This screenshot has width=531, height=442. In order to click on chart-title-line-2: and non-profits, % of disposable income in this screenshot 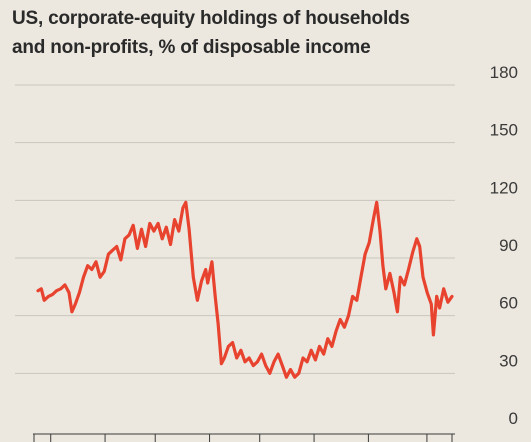, I will do `click(191, 47)`.